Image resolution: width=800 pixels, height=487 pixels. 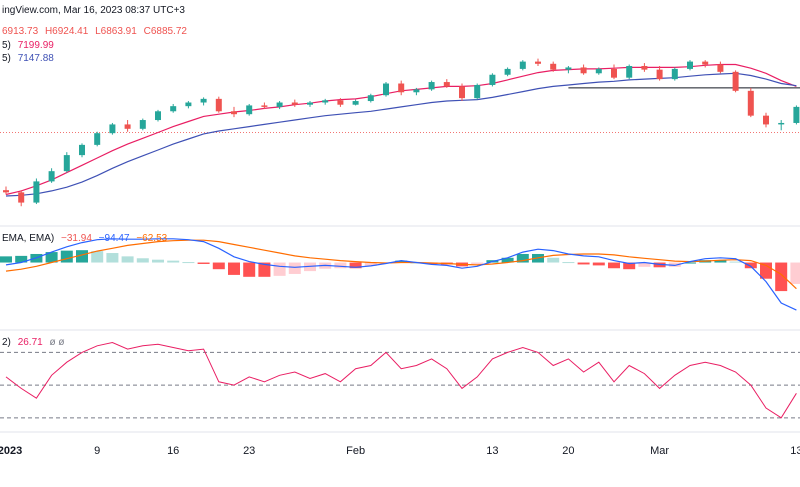 I want to click on time-axis-tick-label: Feb, so click(x=355, y=451).